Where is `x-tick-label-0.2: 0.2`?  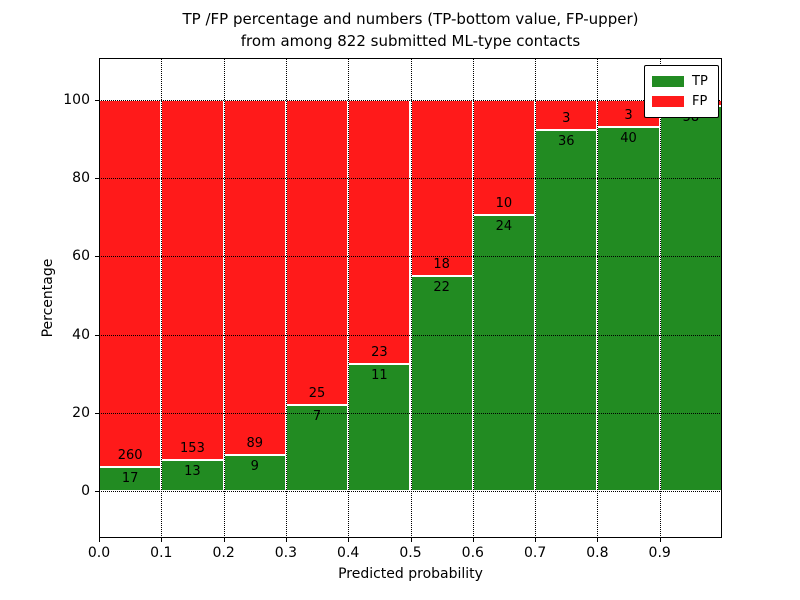
x-tick-label-0.2: 0.2 is located at coordinates (223, 553).